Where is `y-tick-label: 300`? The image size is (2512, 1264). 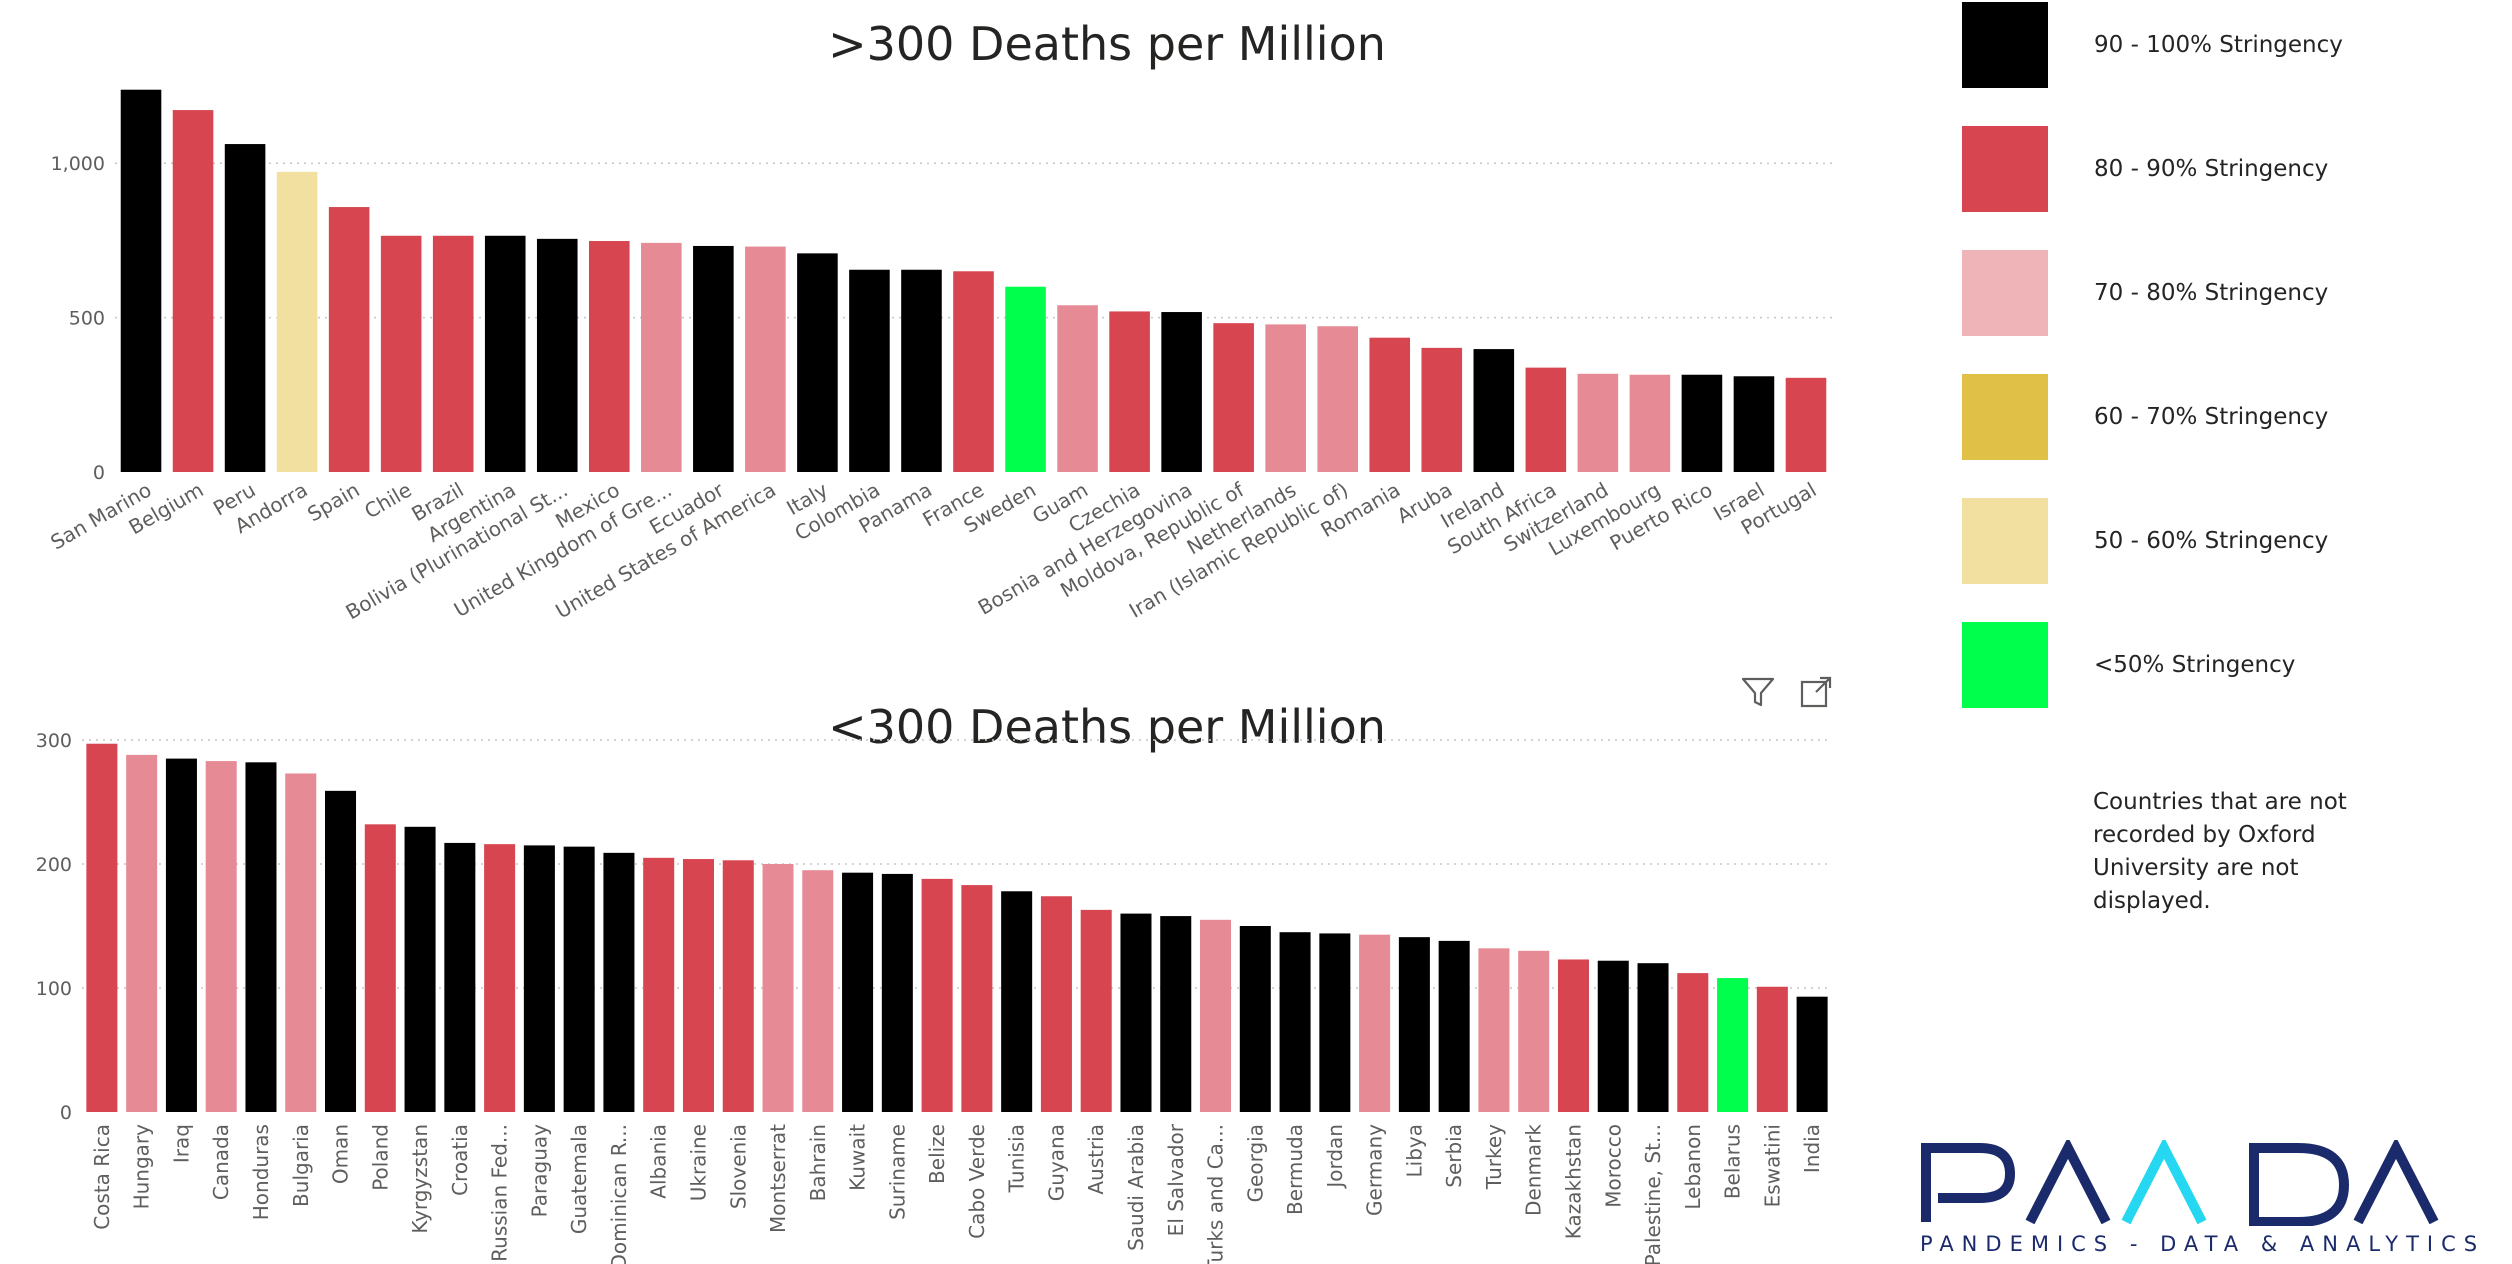 y-tick-label: 300 is located at coordinates (54, 741).